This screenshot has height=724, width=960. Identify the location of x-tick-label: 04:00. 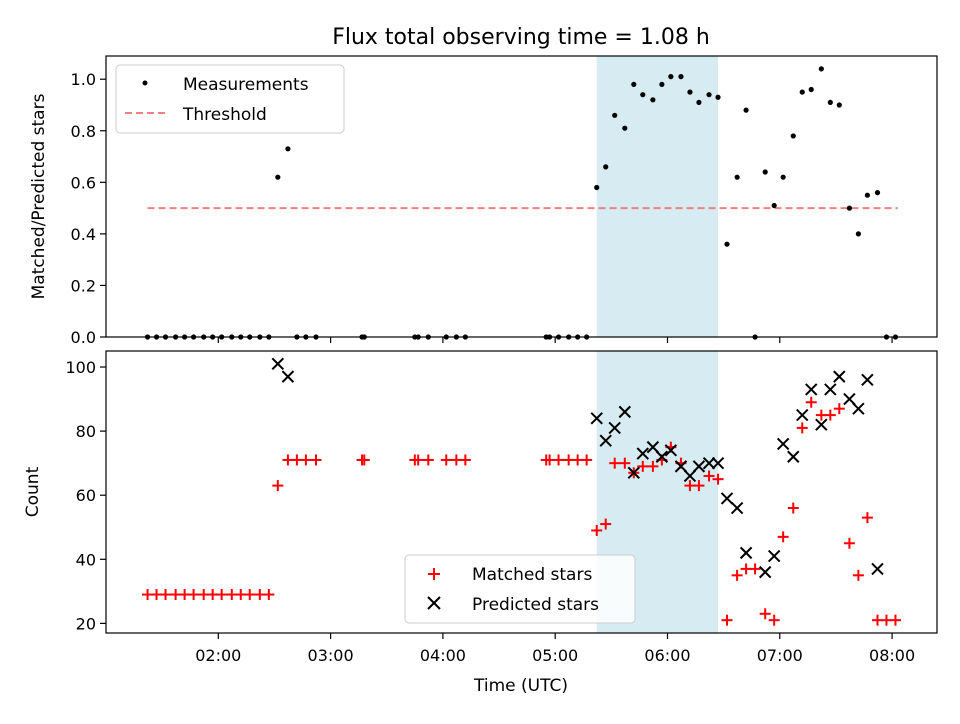
(443, 655).